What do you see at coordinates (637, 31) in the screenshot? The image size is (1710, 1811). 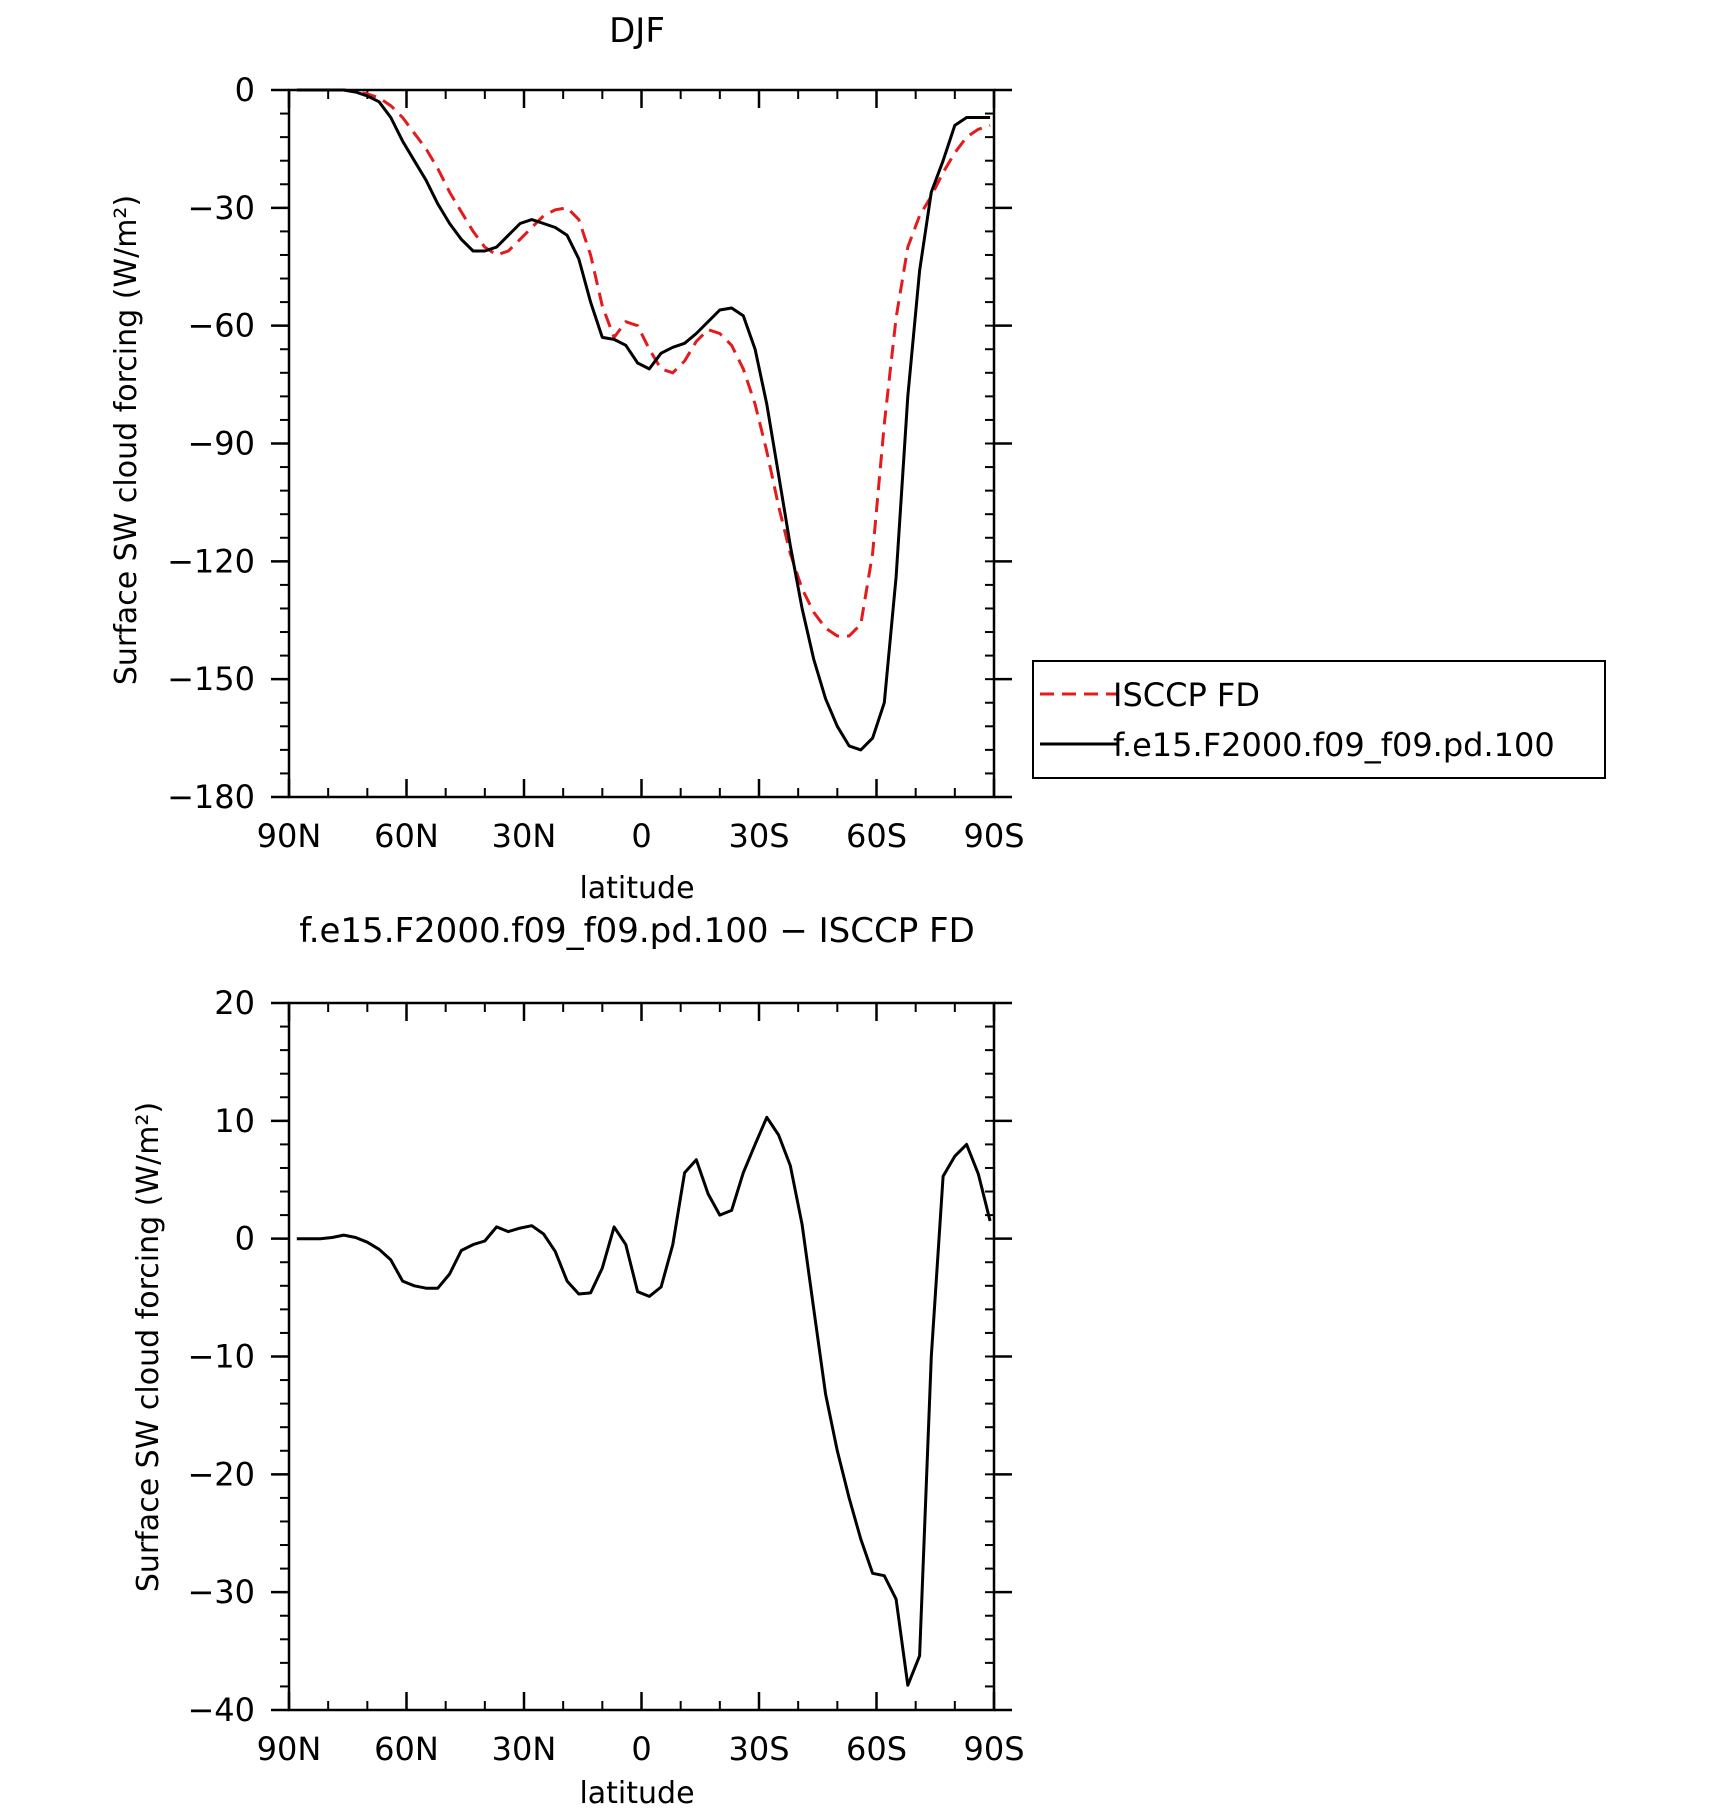 I see `top-chart-title: DJF` at bounding box center [637, 31].